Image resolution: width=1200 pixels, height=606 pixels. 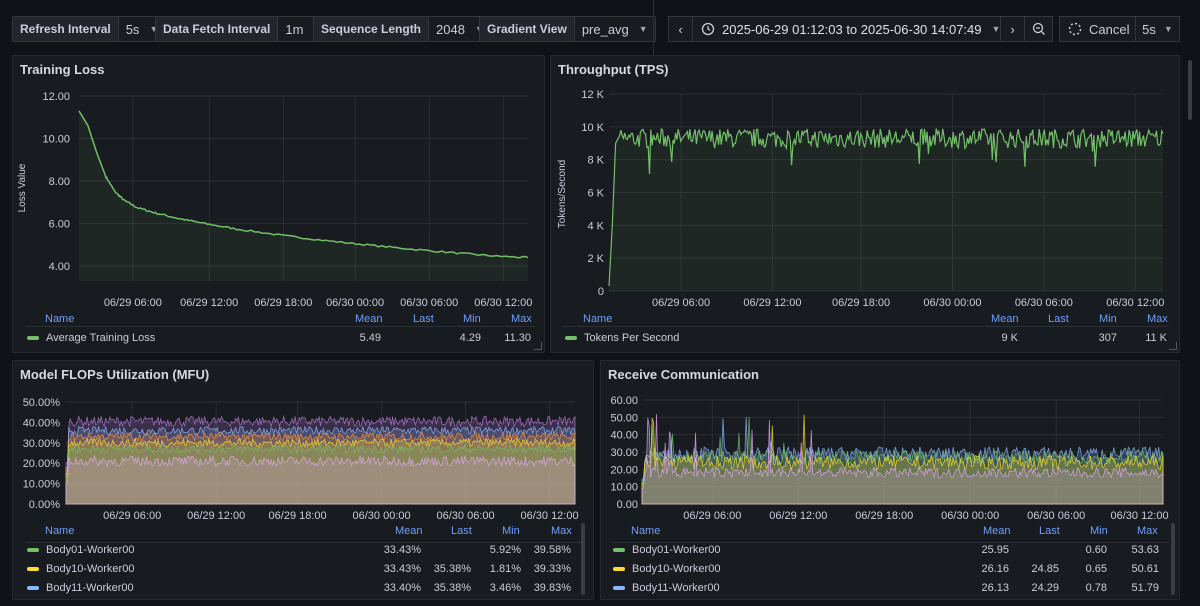 What do you see at coordinates (627, 505) in the screenshot?
I see `y-tick-label: 0.00` at bounding box center [627, 505].